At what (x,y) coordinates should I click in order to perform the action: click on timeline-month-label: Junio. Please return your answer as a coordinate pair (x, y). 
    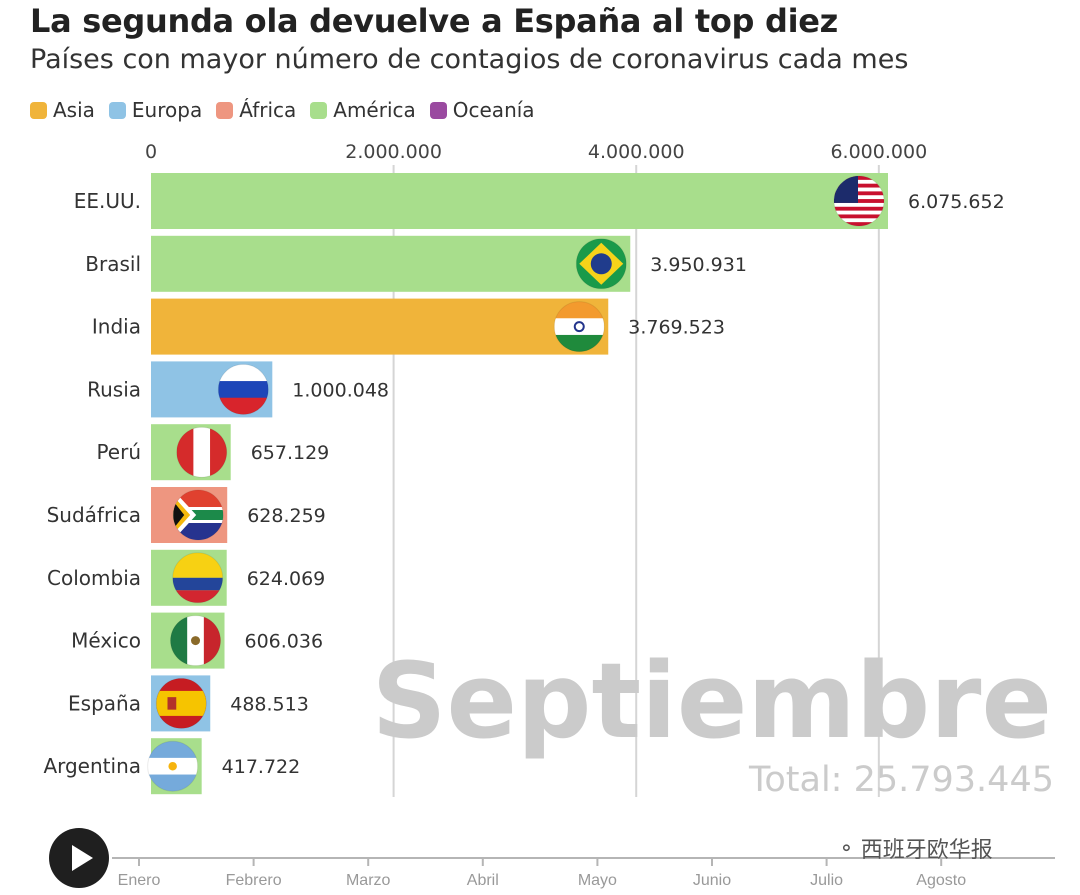
    Looking at the image, I should click on (712, 880).